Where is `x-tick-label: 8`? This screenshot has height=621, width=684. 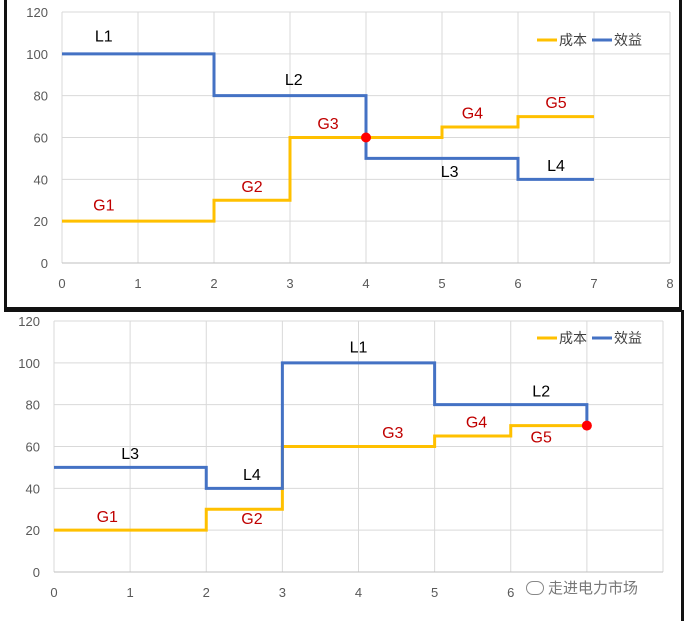 x-tick-label: 8 is located at coordinates (669, 283).